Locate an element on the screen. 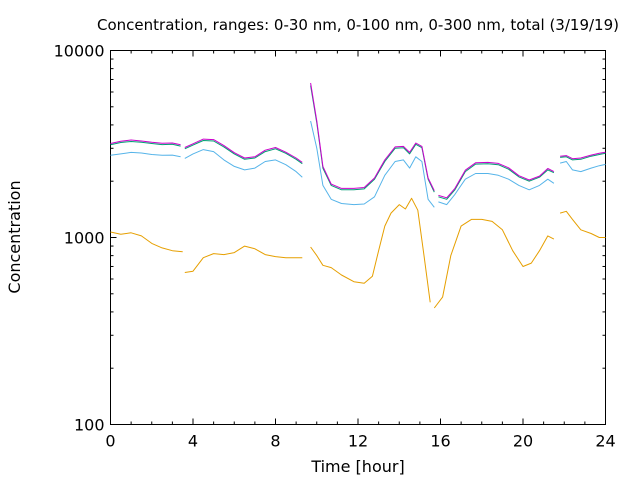 Image resolution: width=640 pixels, height=480 pixels. x-tick-label: 12 is located at coordinates (358, 441).